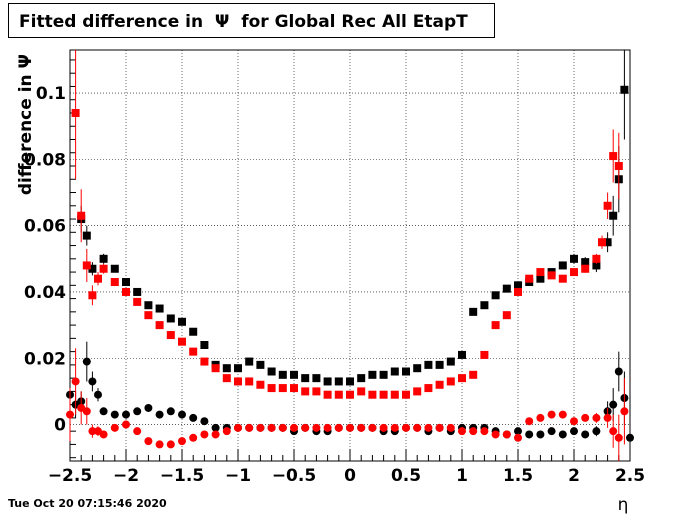 This screenshot has width=700, height=514. What do you see at coordinates (462, 476) in the screenshot?
I see `x-tick-label: 1` at bounding box center [462, 476].